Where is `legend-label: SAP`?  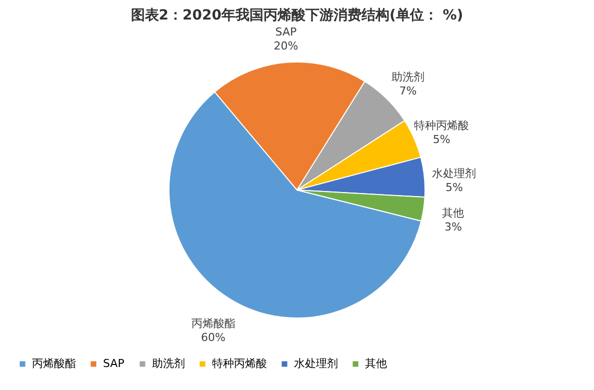
legend-label: SAP is located at coordinates (114, 363).